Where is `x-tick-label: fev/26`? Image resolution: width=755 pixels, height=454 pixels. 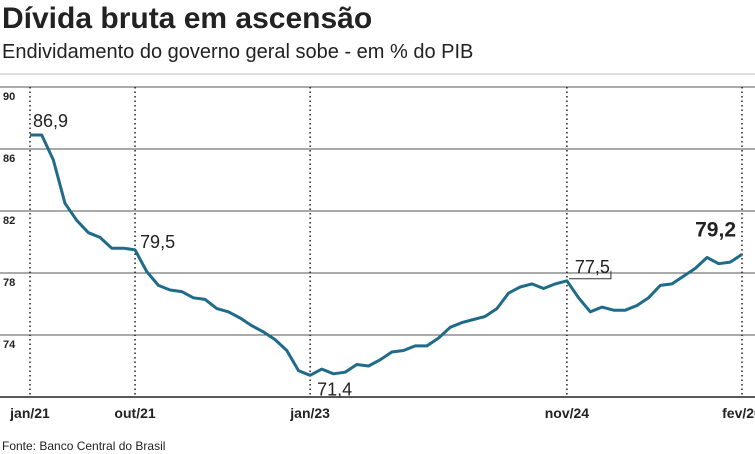 x-tick-label: fev/26 is located at coordinates (738, 413).